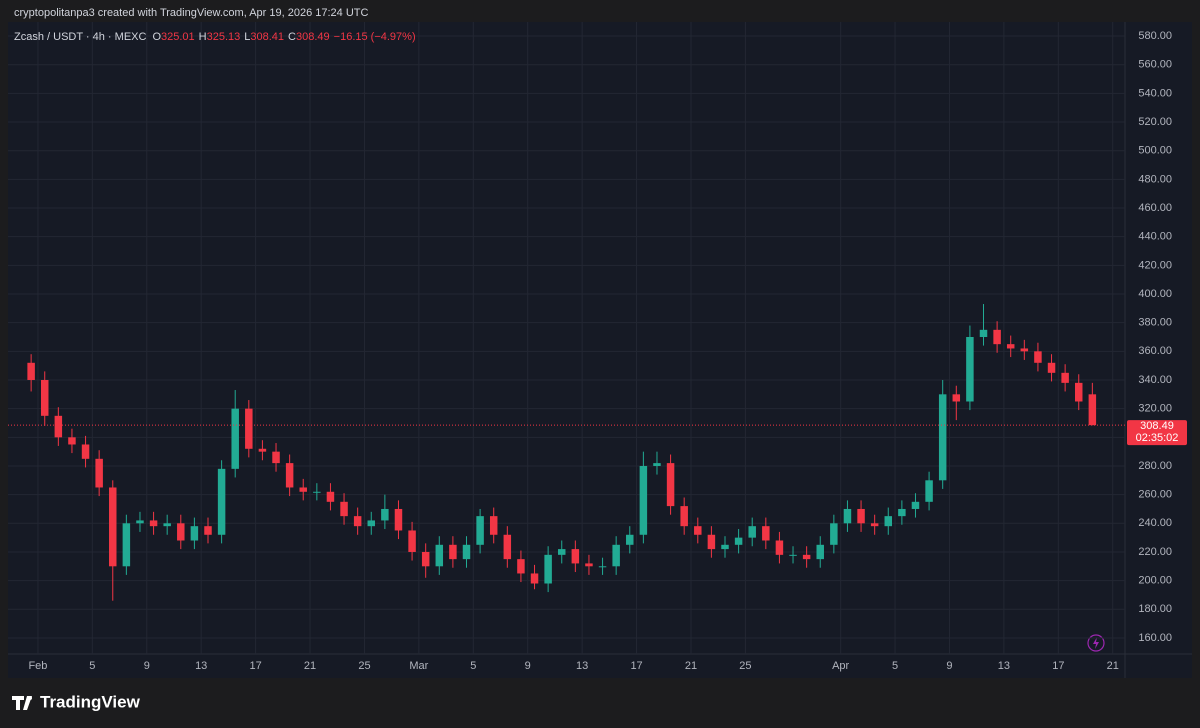  I want to click on legend-key: C, so click(292, 37).